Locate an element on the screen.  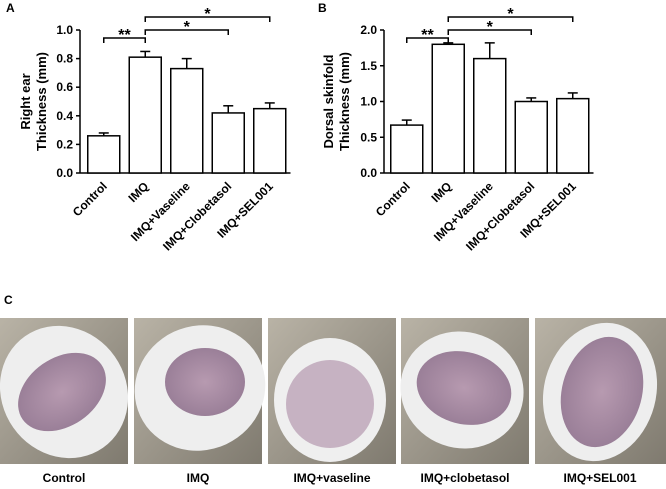
y-tick-label: 2.0 is located at coordinates (368, 30).